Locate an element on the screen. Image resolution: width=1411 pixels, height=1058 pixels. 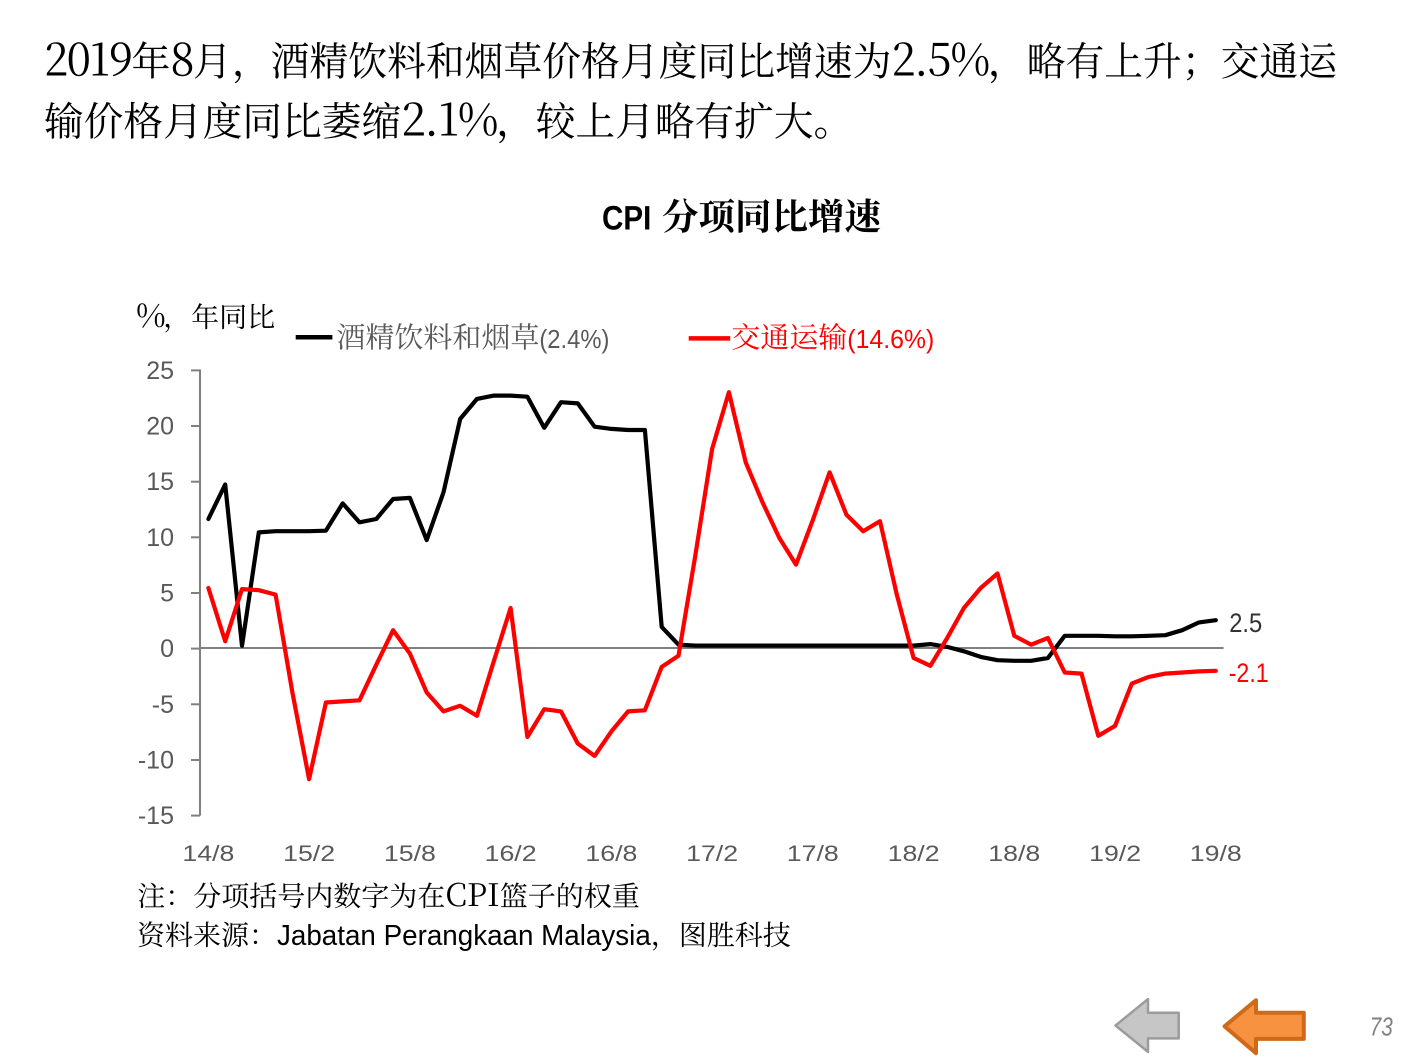
svg-text: Jabatan Perangkaan Malaysia is located at coordinates (464, 936).